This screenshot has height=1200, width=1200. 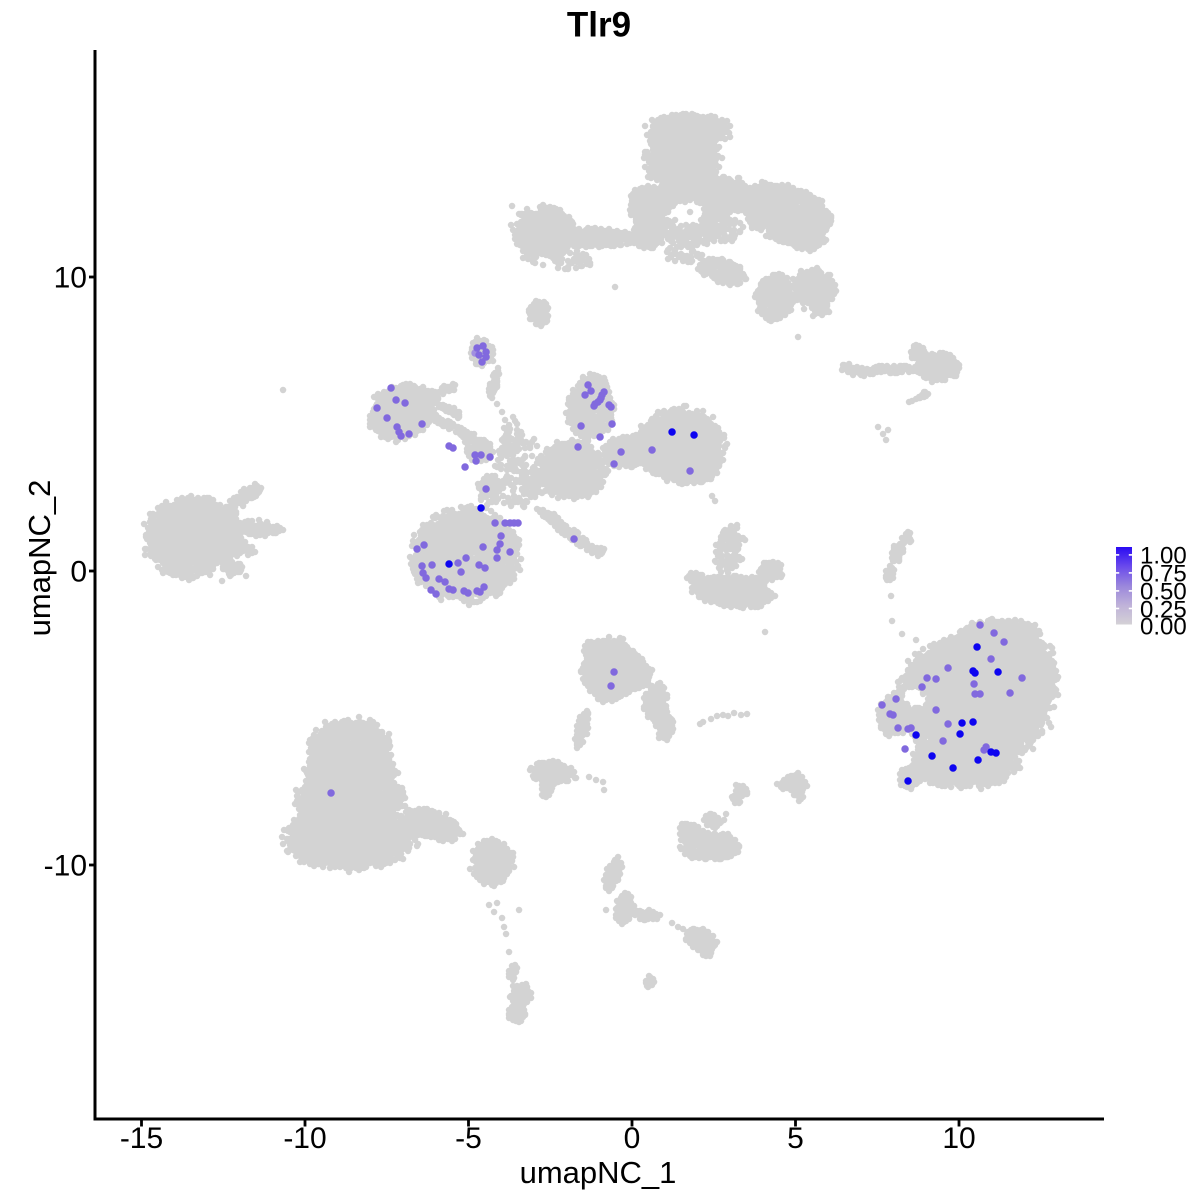 I want to click on svg-text: umapNC_1, so click(x=598, y=1172).